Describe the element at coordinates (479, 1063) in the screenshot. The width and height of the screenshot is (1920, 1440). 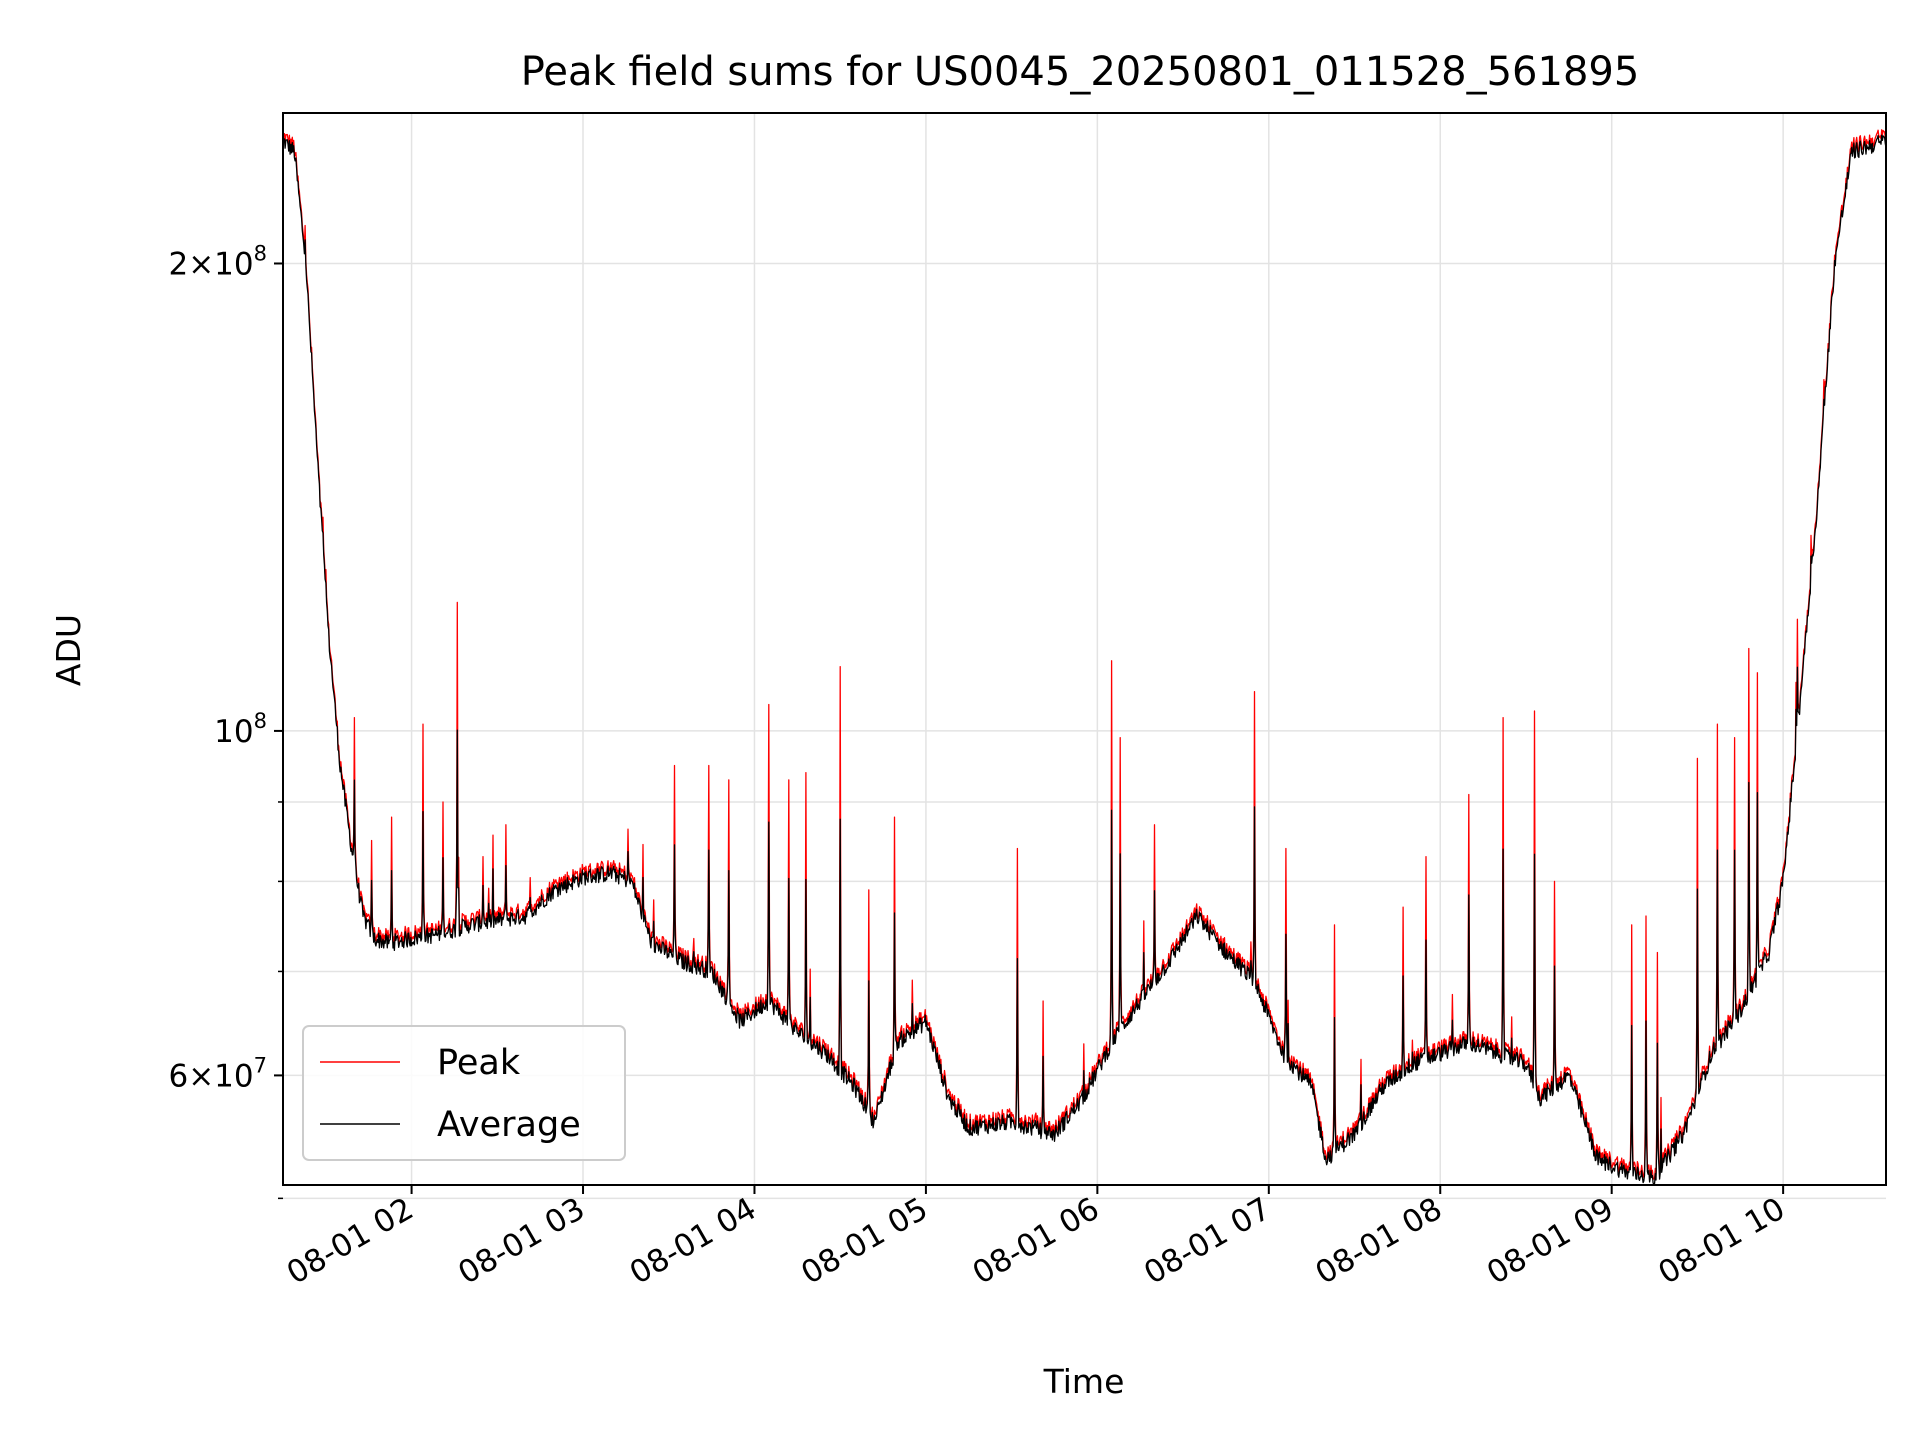
I see `legend-label-peak: Peak` at that location.